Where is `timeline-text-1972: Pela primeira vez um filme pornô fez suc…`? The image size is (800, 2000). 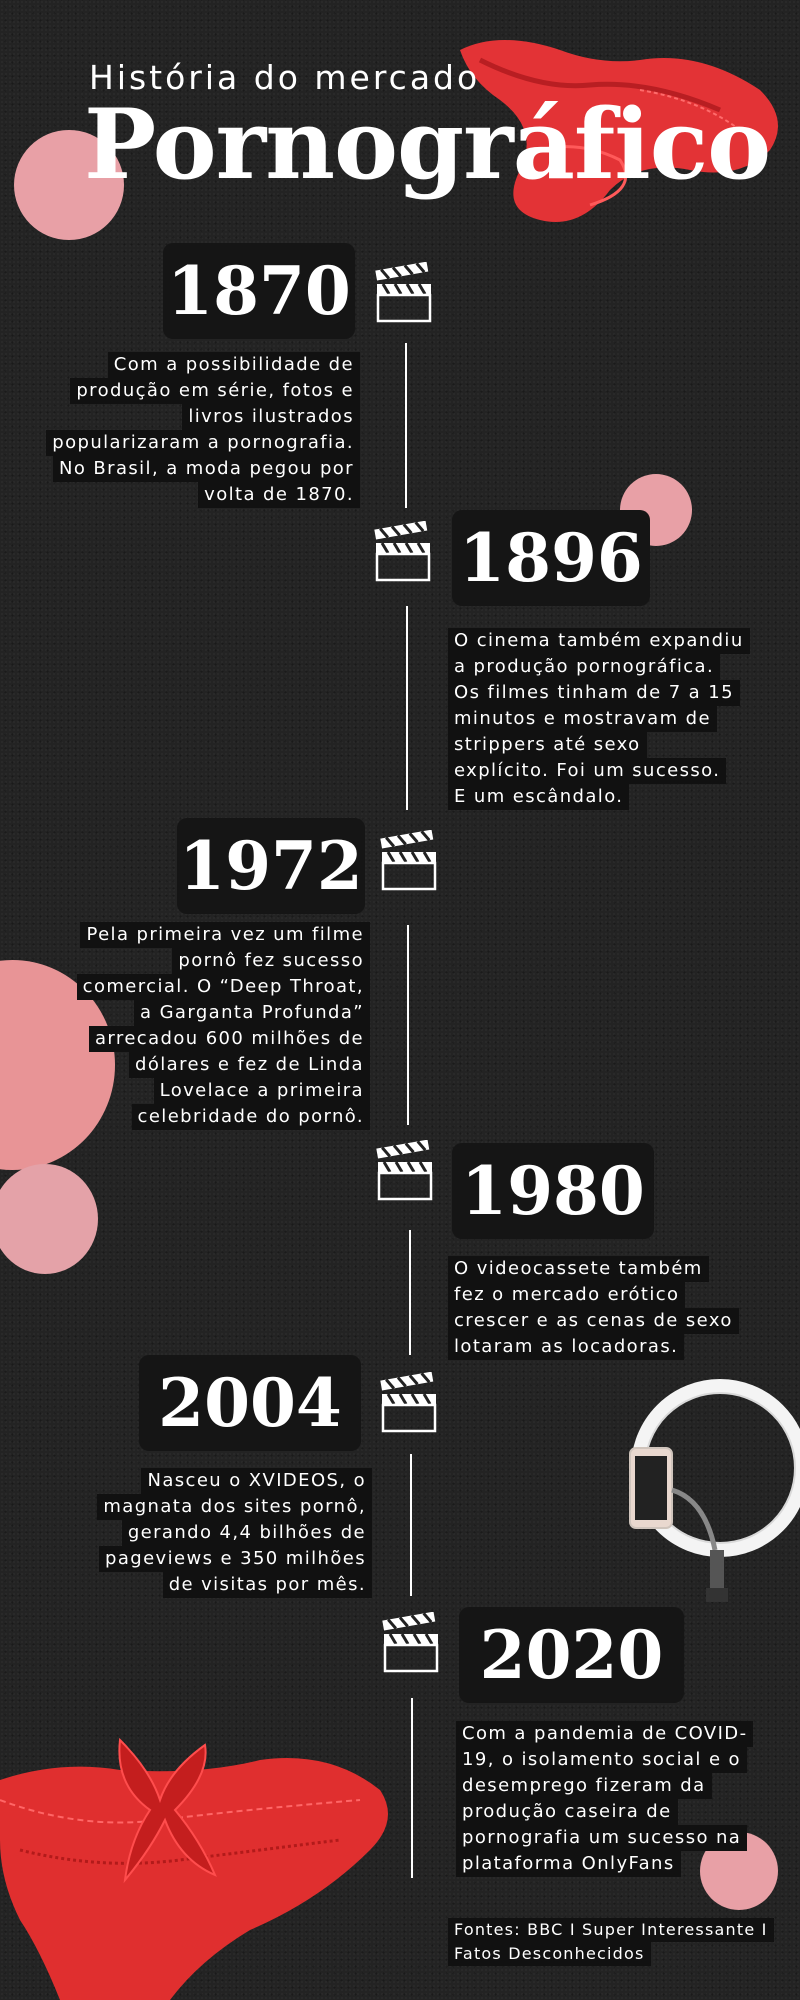 timeline-text-1972: Pela primeira vez um filme pornô fez suc… is located at coordinates (210, 1026).